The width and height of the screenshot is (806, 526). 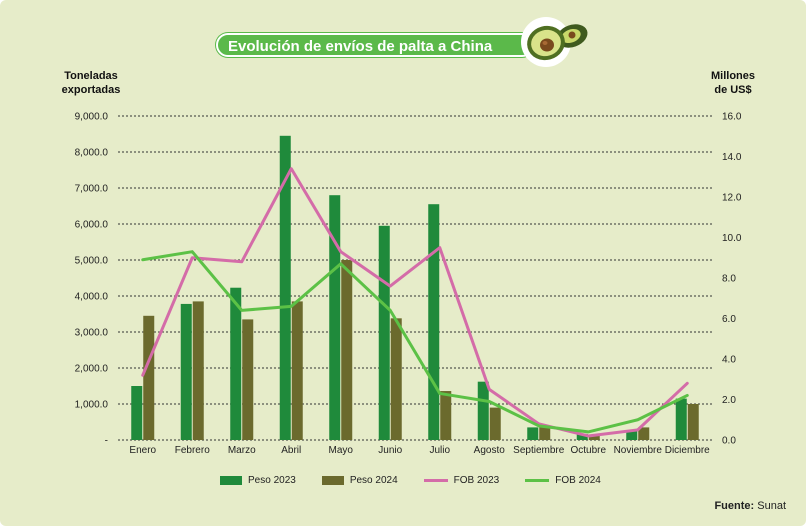 What do you see at coordinates (373, 480) in the screenshot?
I see `legend-label-peso2024: Peso 2024` at bounding box center [373, 480].